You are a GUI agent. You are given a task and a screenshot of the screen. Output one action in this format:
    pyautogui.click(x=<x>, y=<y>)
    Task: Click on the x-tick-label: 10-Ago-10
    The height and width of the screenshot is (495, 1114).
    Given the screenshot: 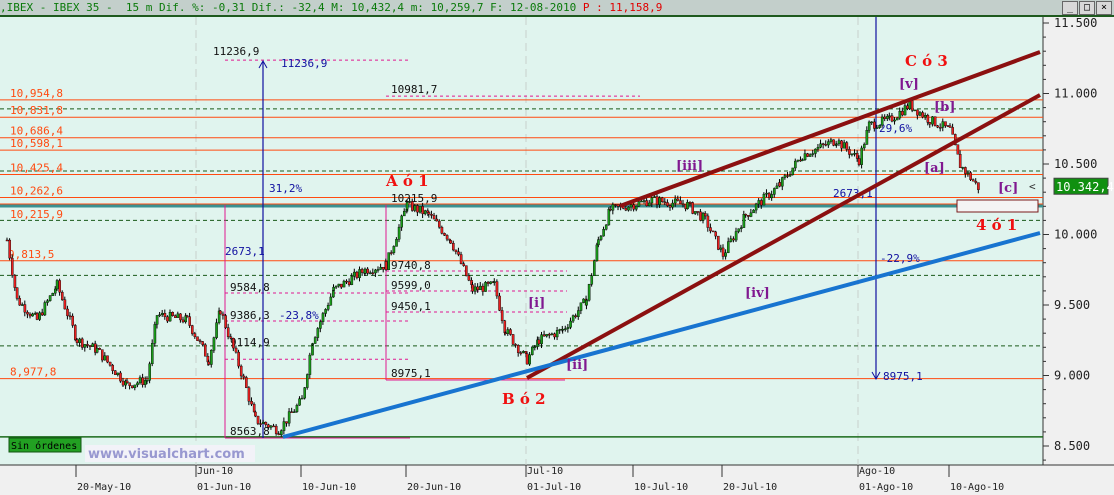 What is the action you would take?
    pyautogui.click(x=977, y=487)
    